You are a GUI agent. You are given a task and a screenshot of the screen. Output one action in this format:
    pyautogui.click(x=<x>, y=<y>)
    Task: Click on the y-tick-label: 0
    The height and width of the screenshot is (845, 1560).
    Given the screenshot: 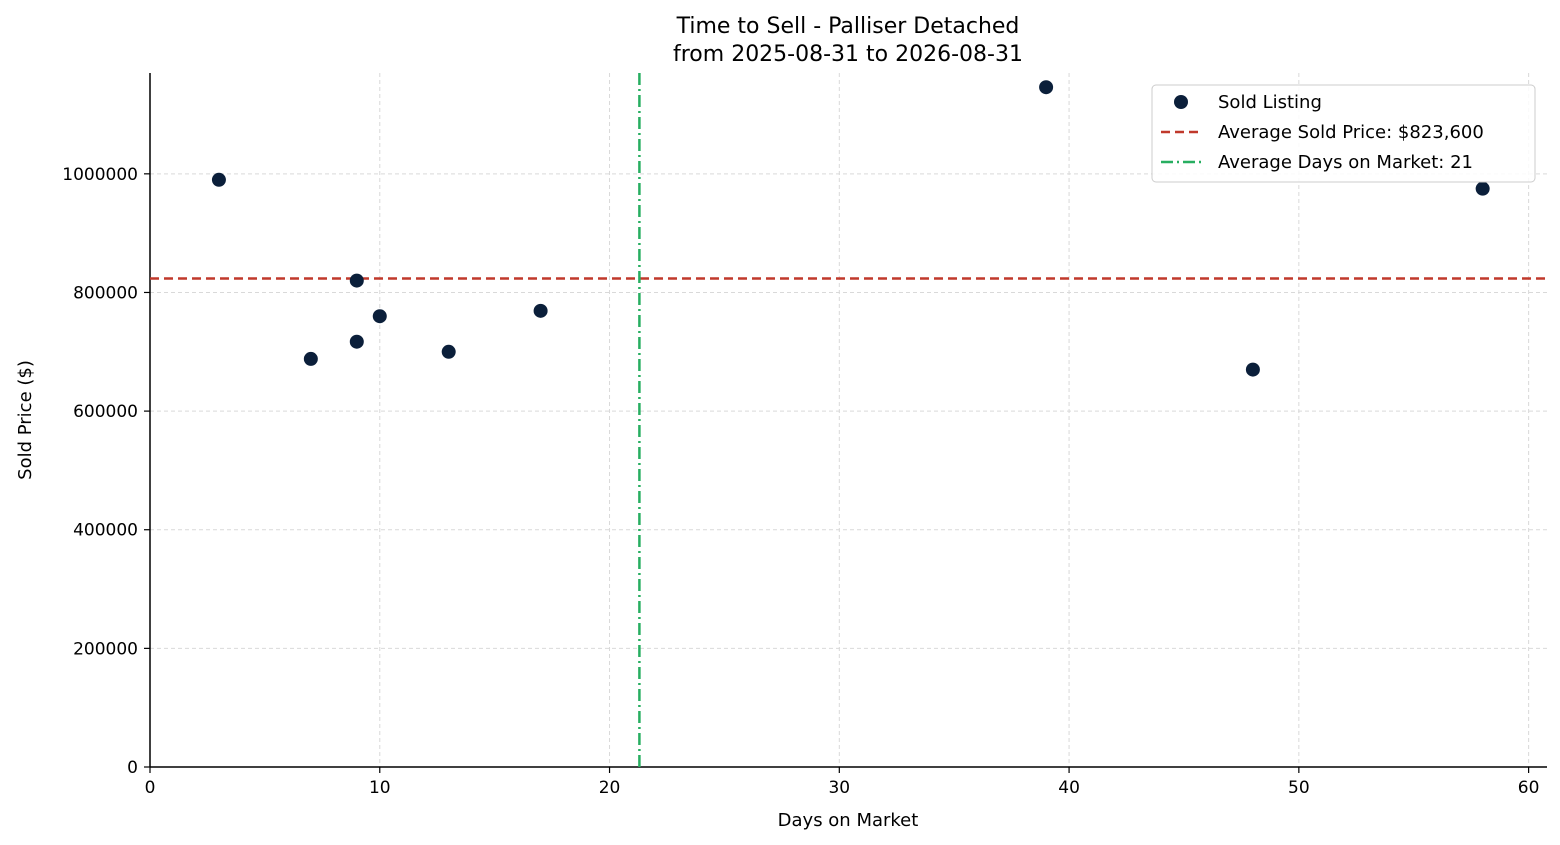 What is the action you would take?
    pyautogui.click(x=132, y=768)
    